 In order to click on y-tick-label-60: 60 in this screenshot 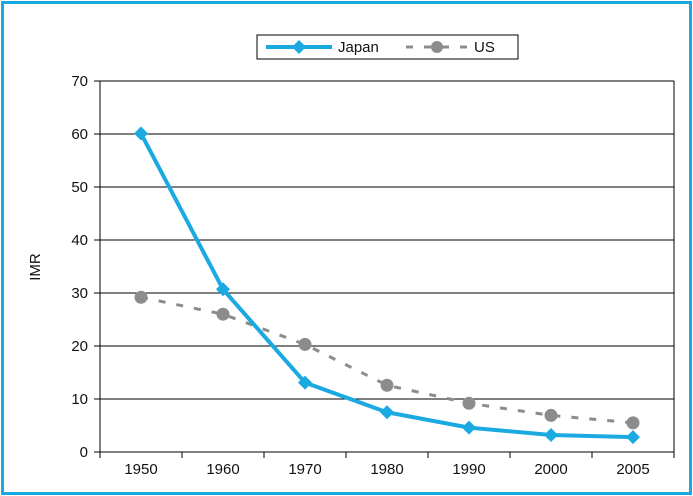, I will do `click(79, 134)`.